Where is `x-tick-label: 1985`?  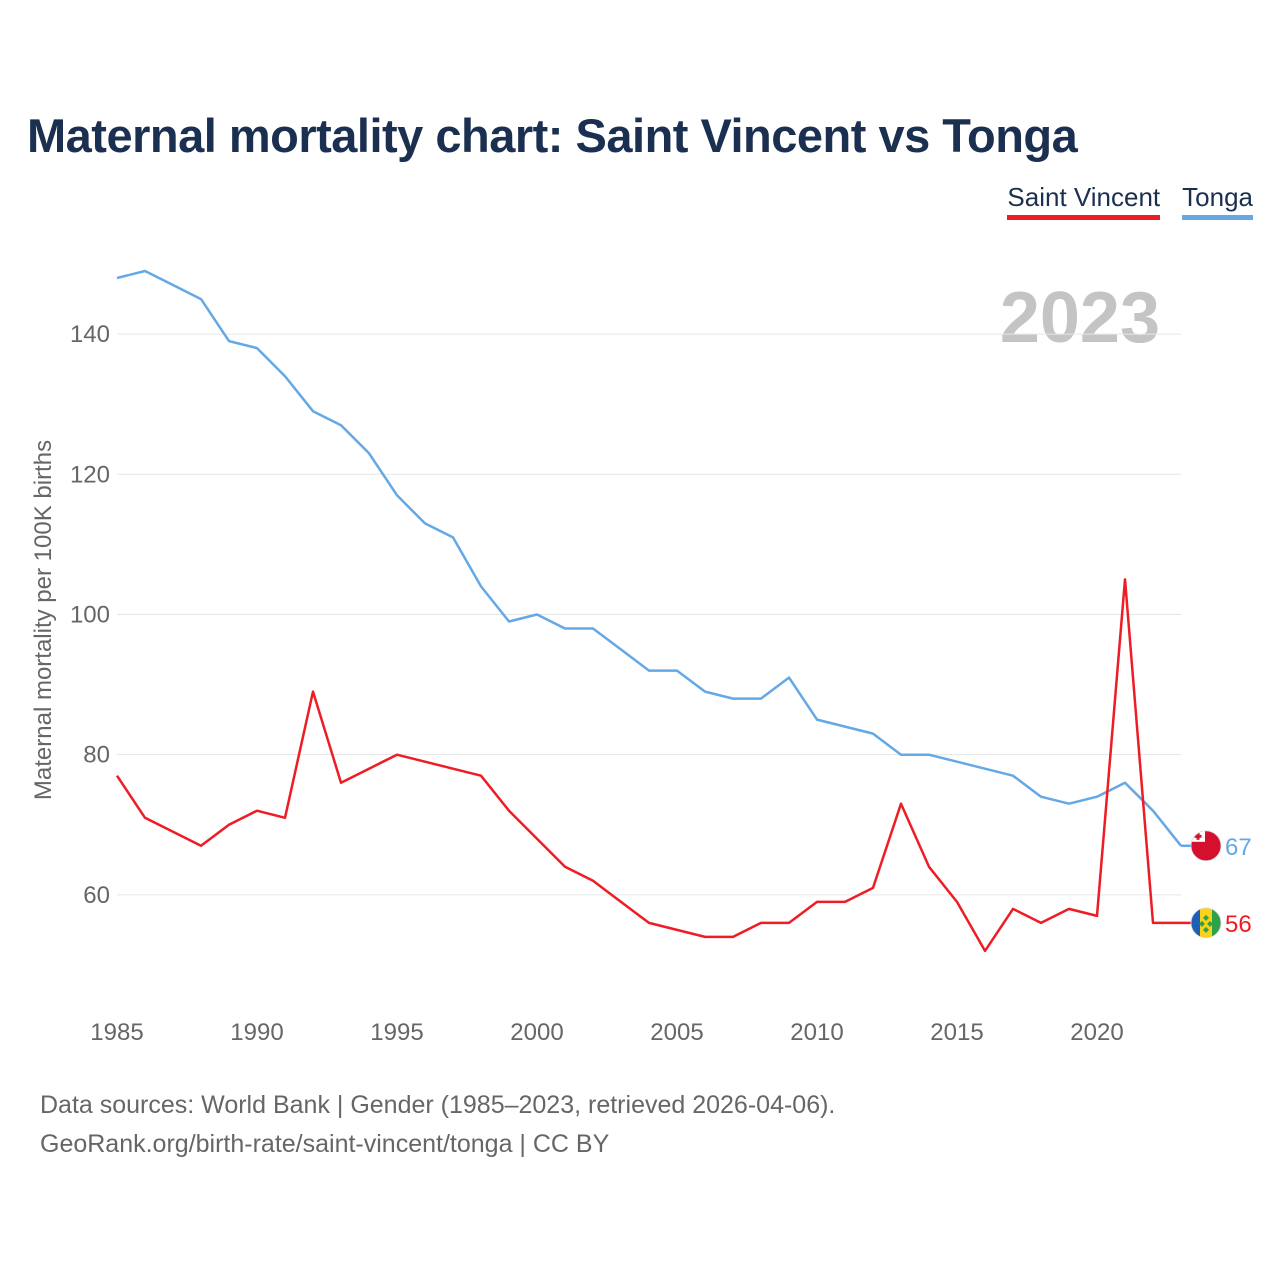 x-tick-label: 1985 is located at coordinates (116, 1032).